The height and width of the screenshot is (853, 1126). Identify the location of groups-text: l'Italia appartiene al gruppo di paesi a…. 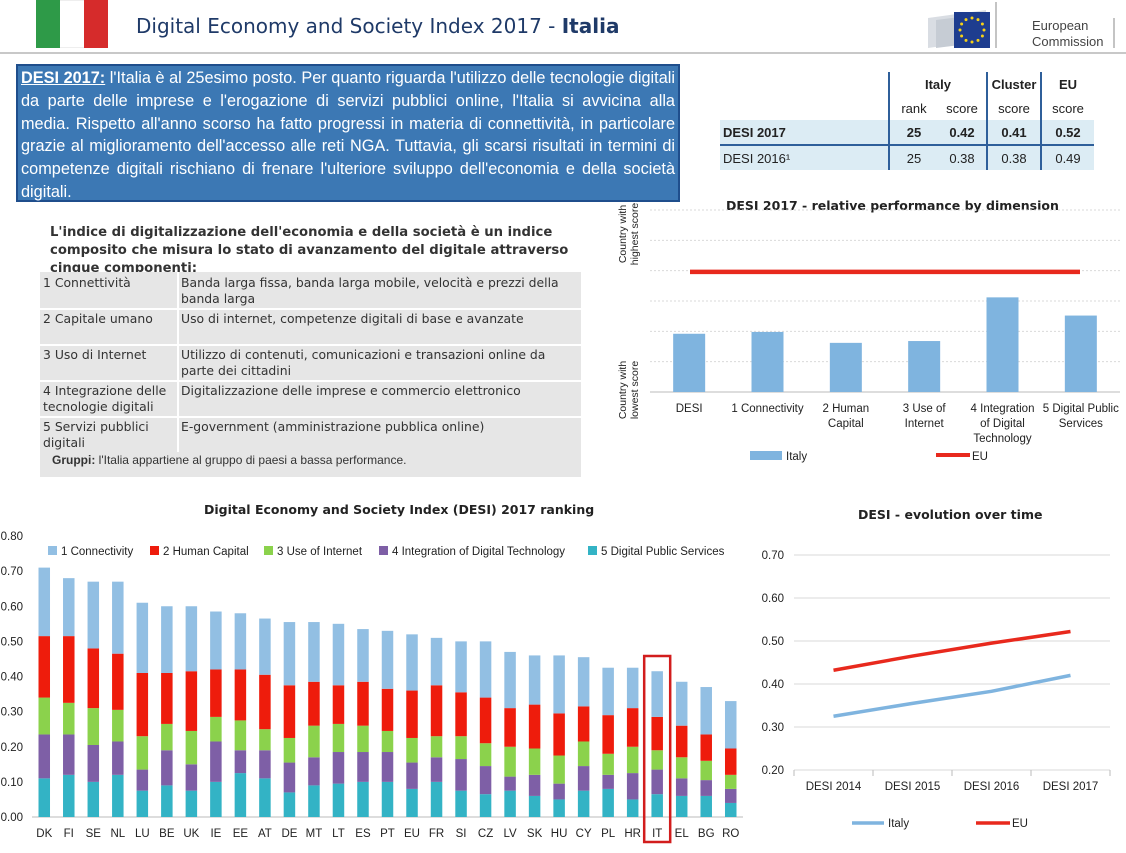
(251, 460).